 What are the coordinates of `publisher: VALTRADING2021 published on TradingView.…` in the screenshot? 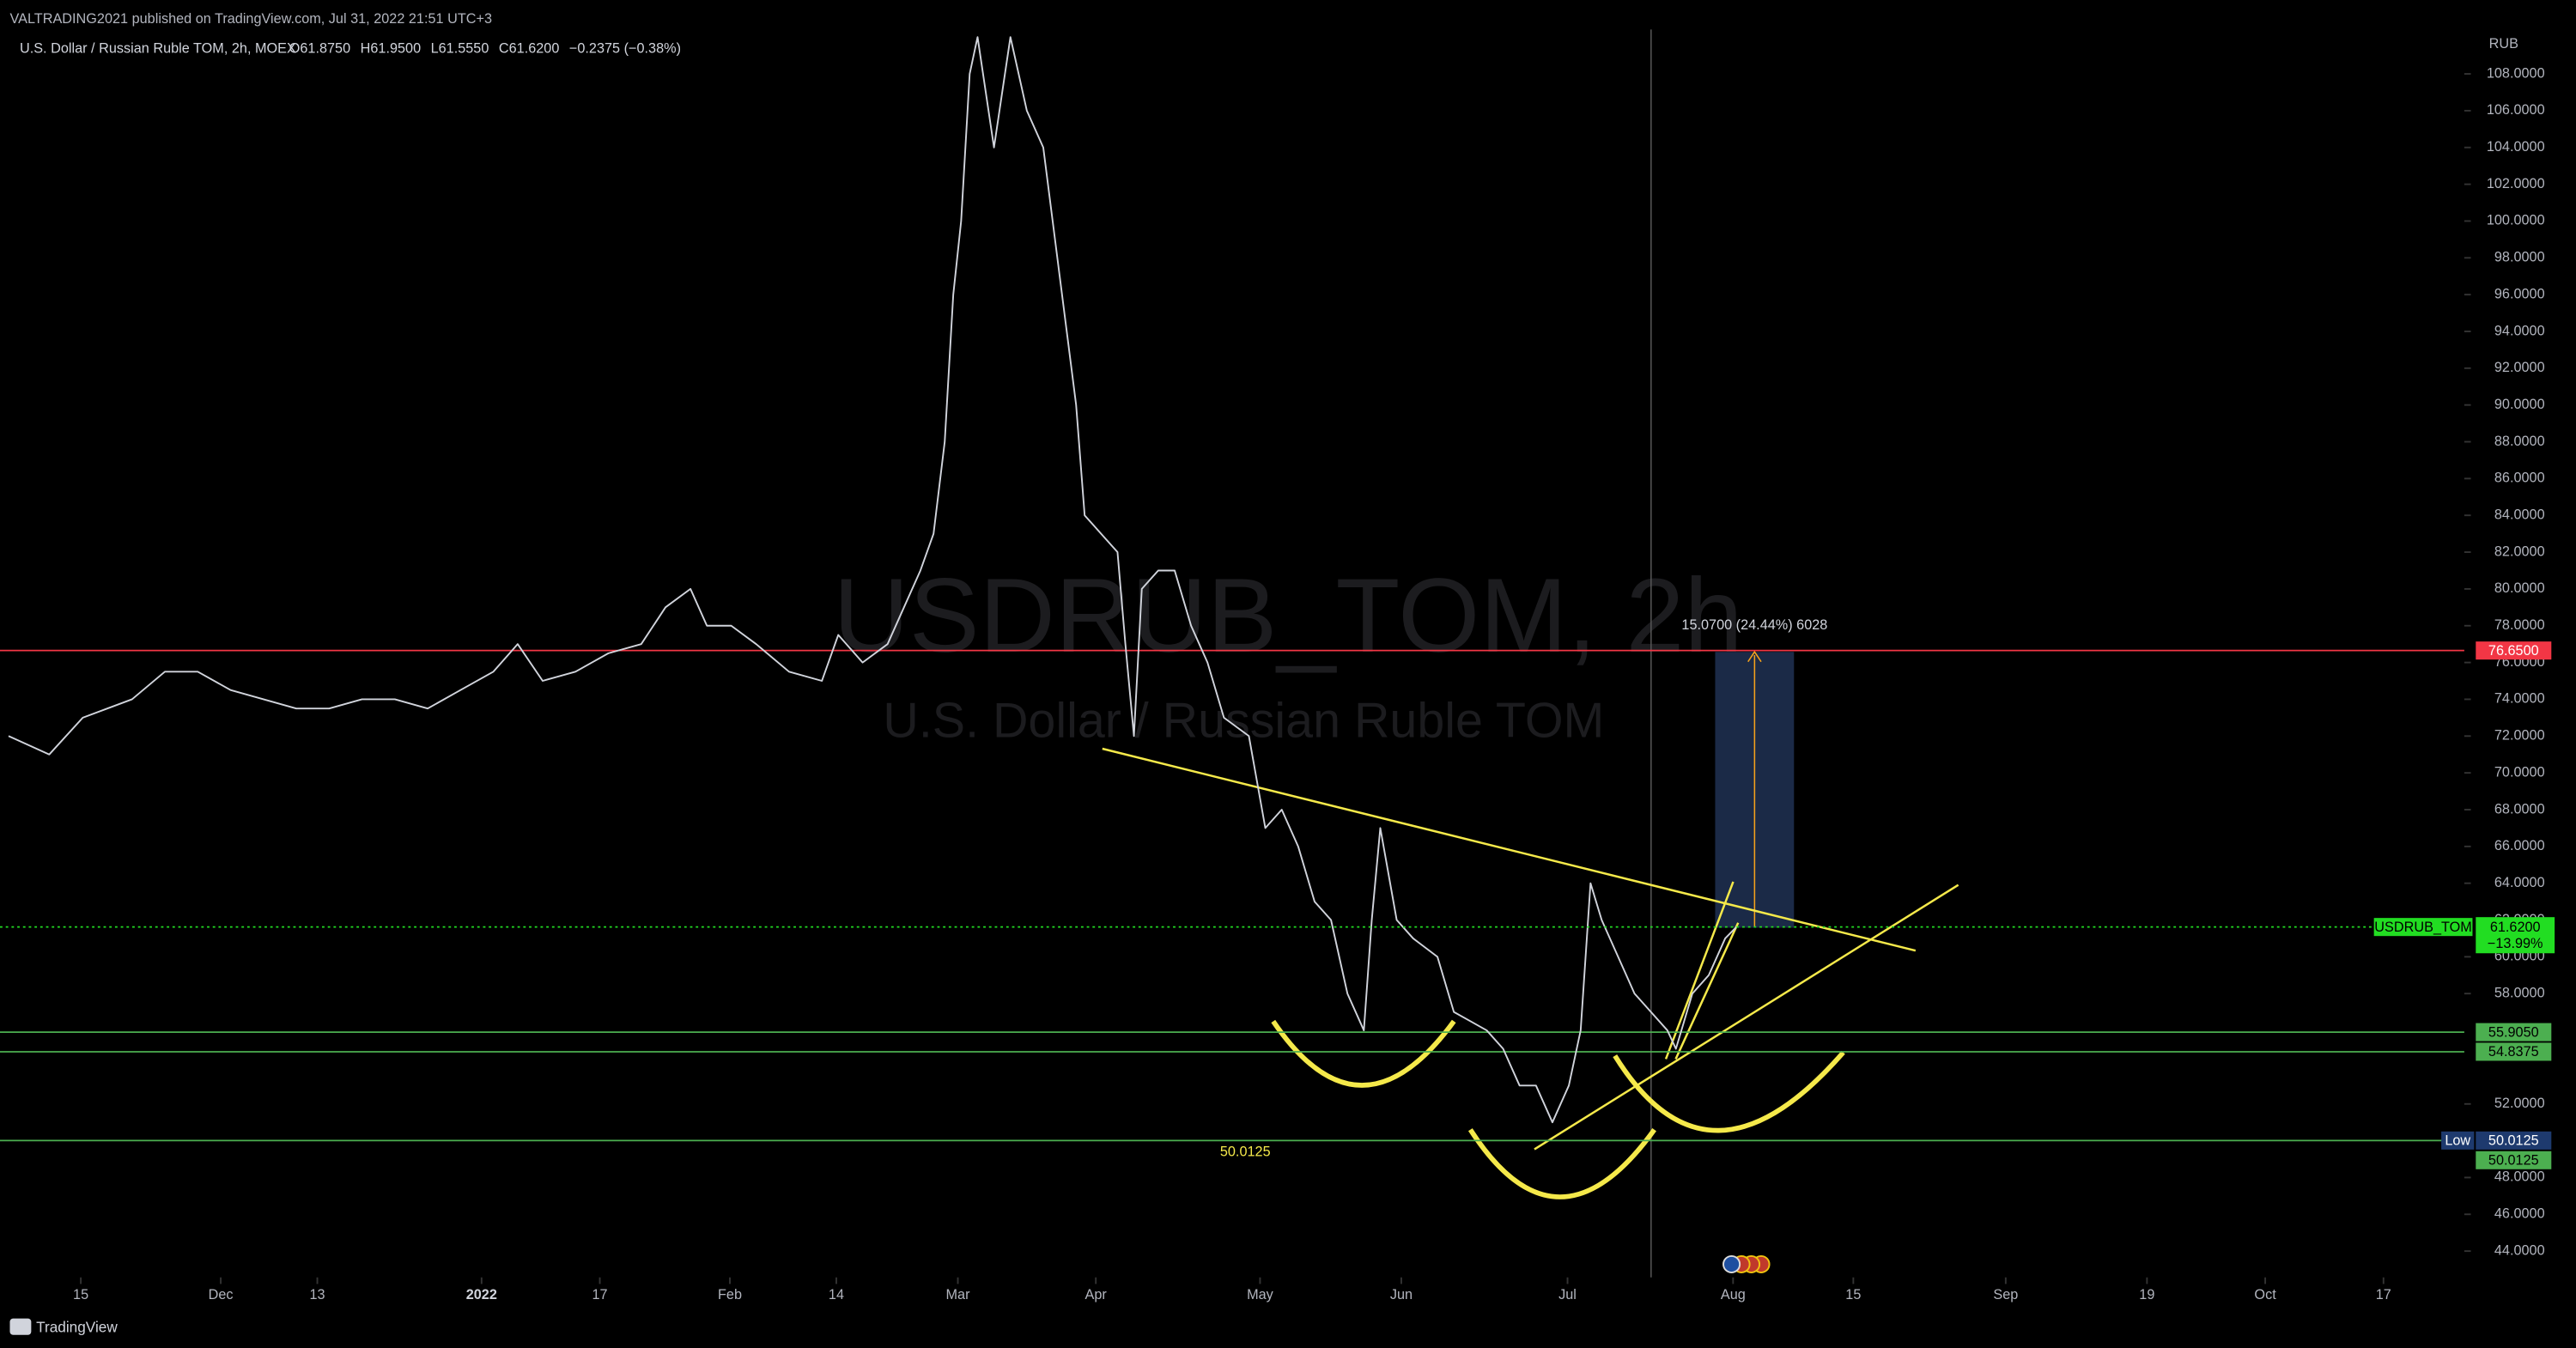 It's located at (251, 19).